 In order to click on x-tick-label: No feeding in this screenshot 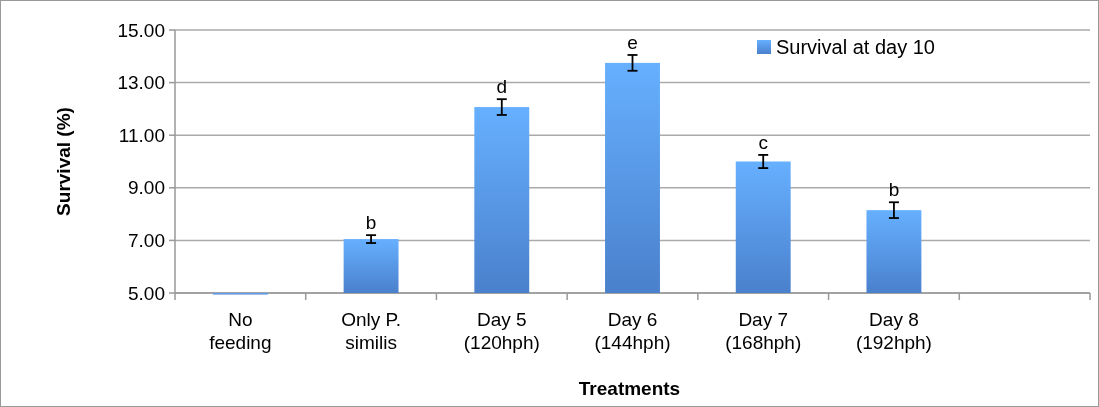, I will do `click(240, 331)`.